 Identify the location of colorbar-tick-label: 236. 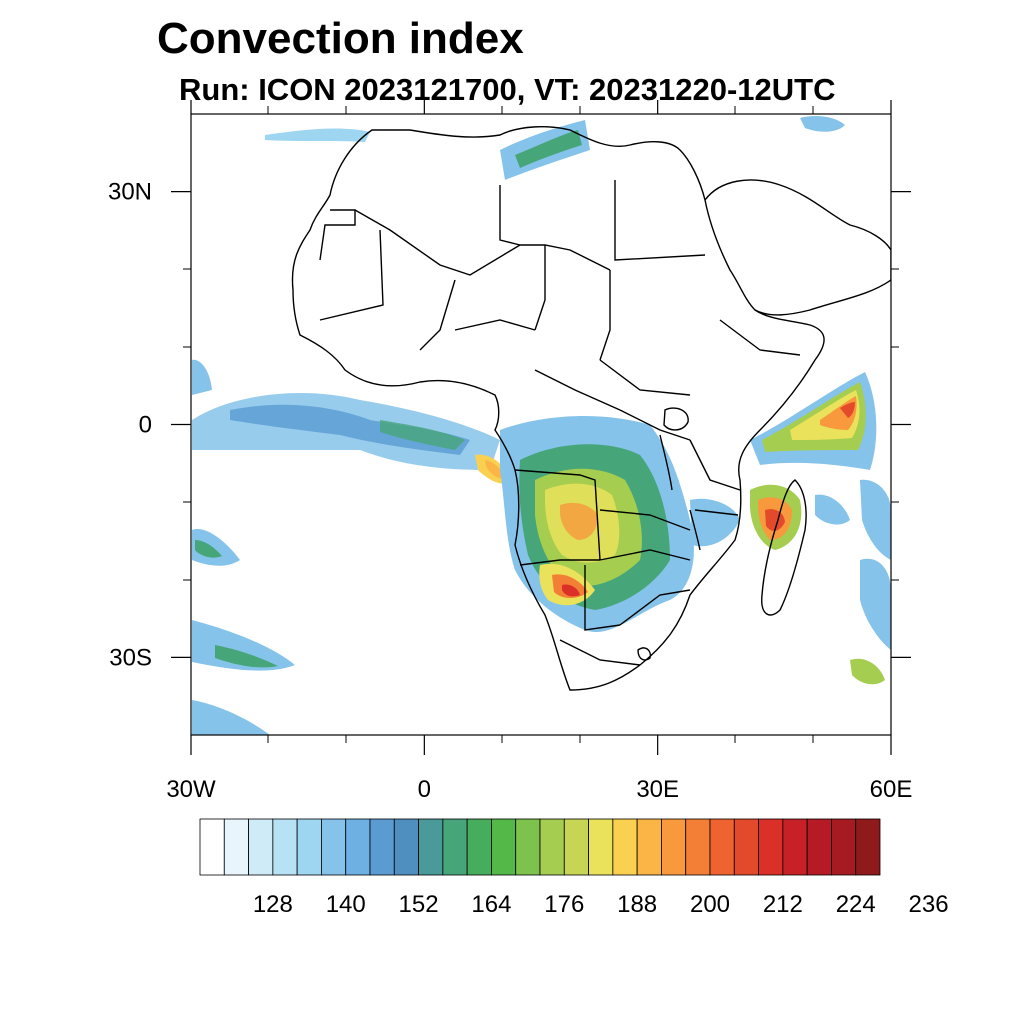
(929, 904).